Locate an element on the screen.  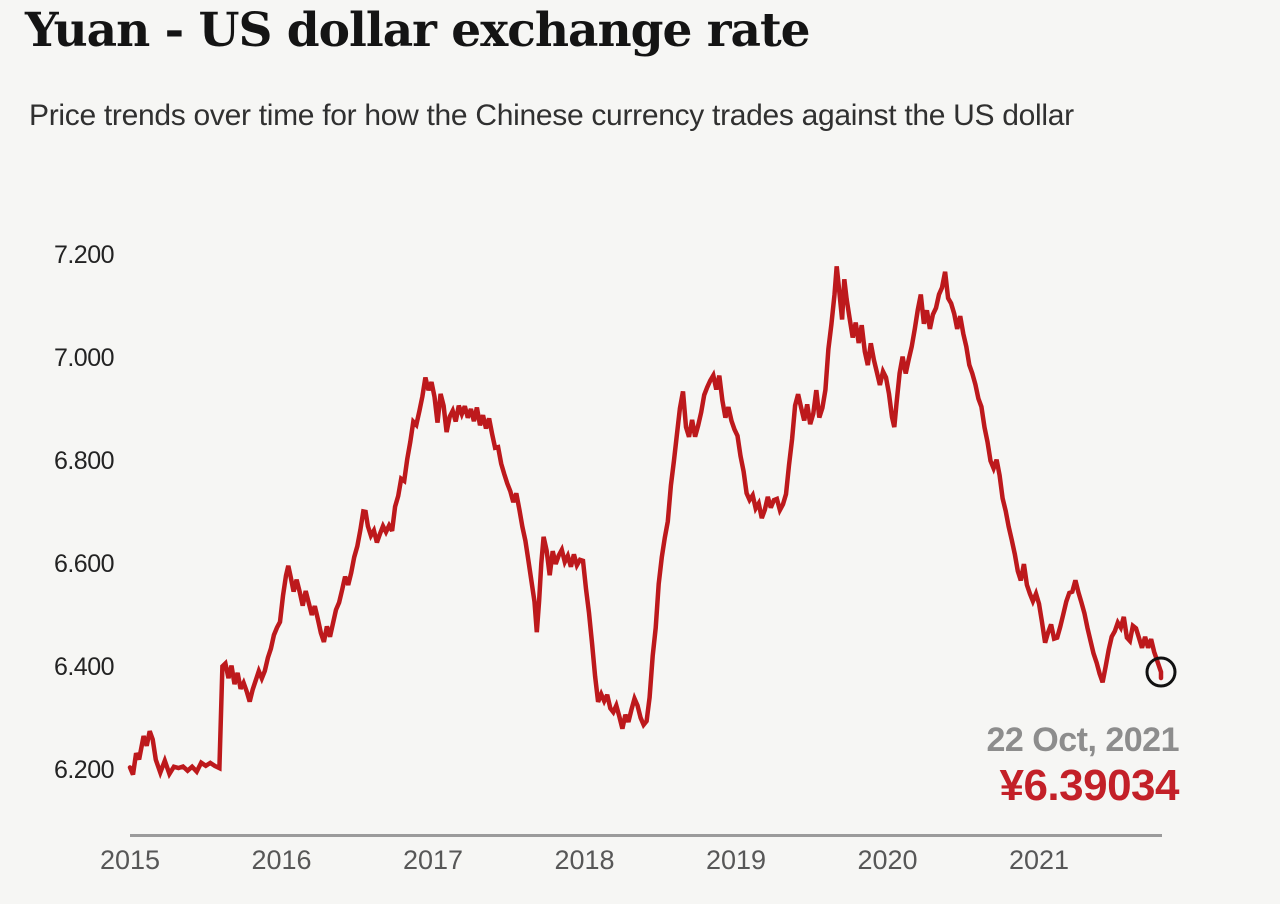
x-axis-tick-label: 2017 is located at coordinates (433, 860).